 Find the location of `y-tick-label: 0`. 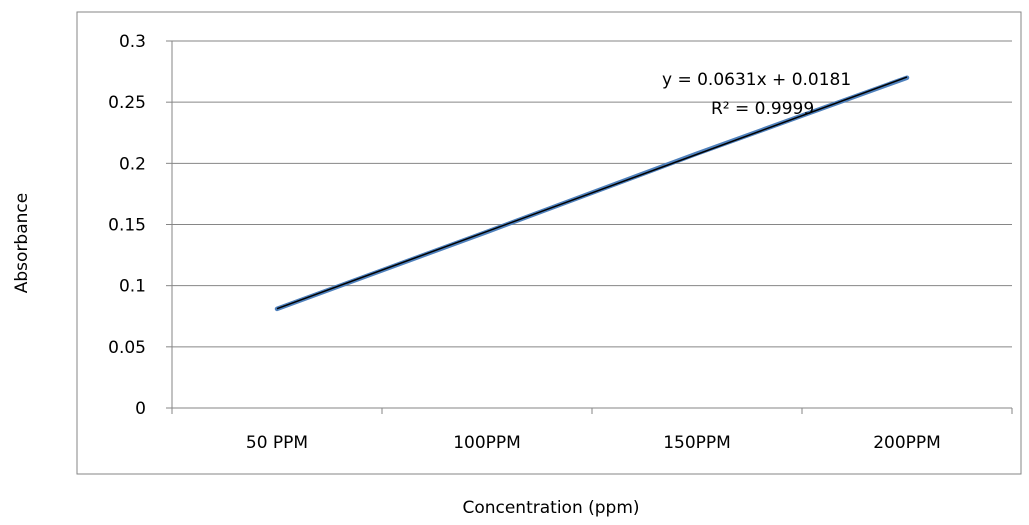

y-tick-label: 0 is located at coordinates (140, 409).